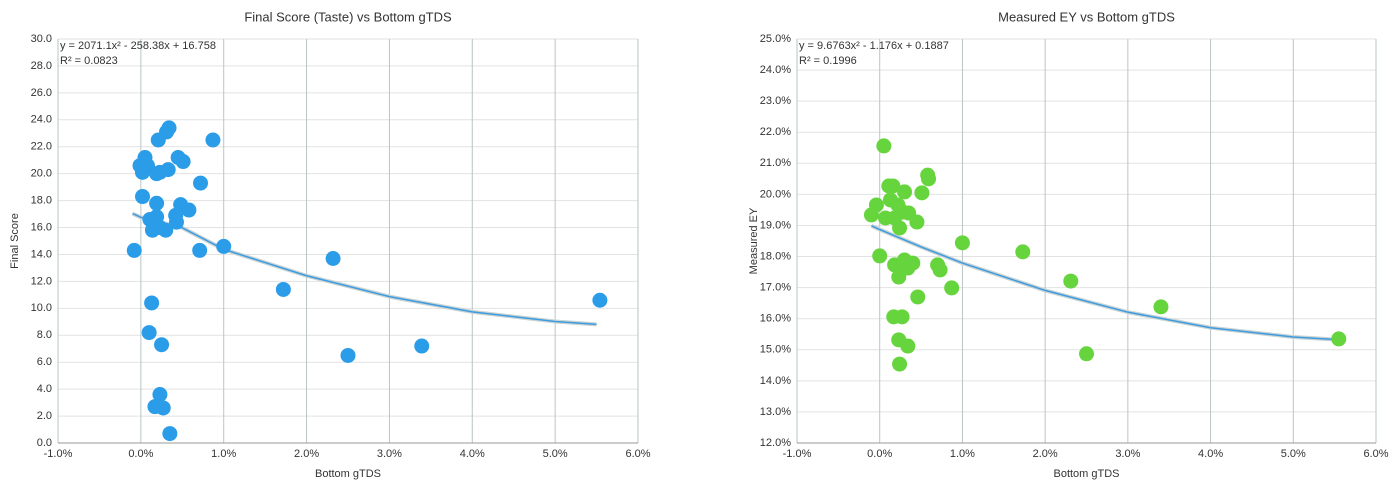 The image size is (1400, 488). I want to click on y-tick-label: 20.0, so click(41, 174).